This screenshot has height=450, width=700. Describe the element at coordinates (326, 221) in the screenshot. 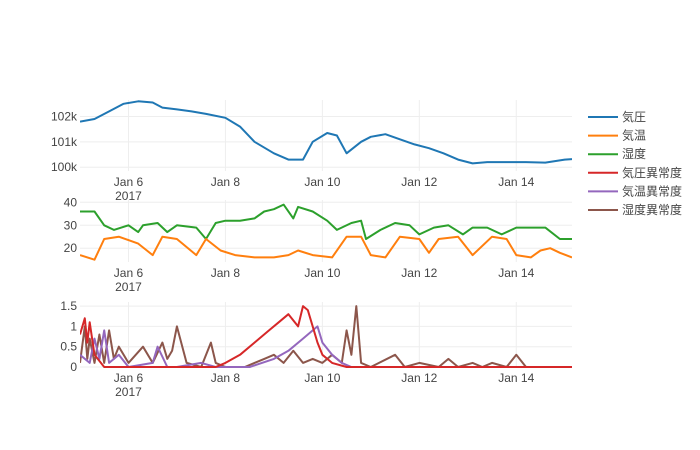

I see `series-line-湿度` at that location.